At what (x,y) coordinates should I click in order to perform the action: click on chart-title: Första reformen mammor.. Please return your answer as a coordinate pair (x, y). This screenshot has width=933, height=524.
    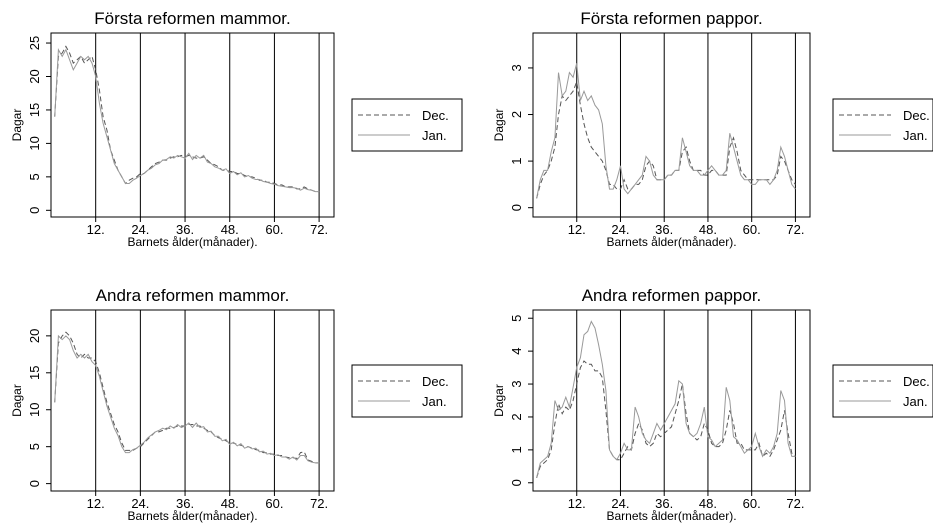
    Looking at the image, I should click on (192, 18).